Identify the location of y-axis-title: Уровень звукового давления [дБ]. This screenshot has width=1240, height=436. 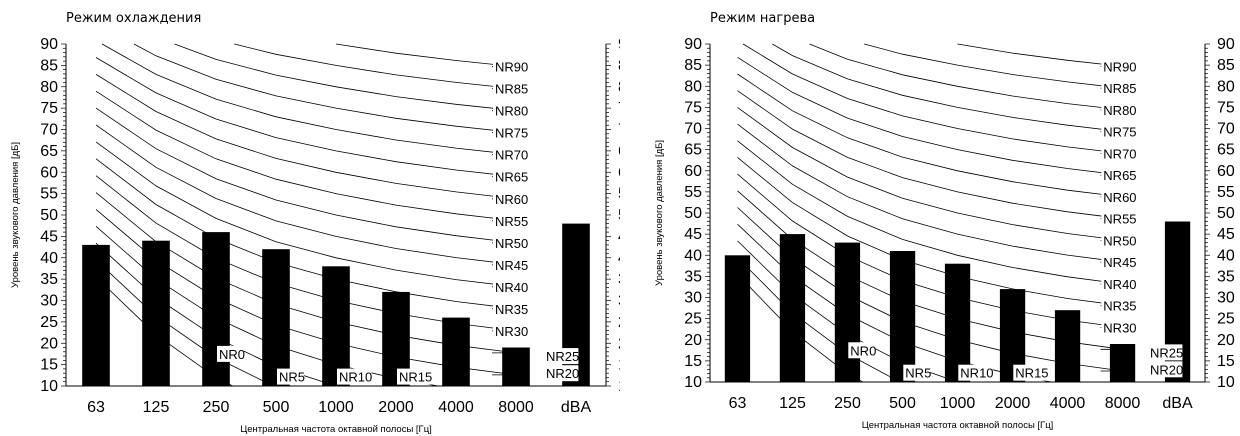
(659, 213).